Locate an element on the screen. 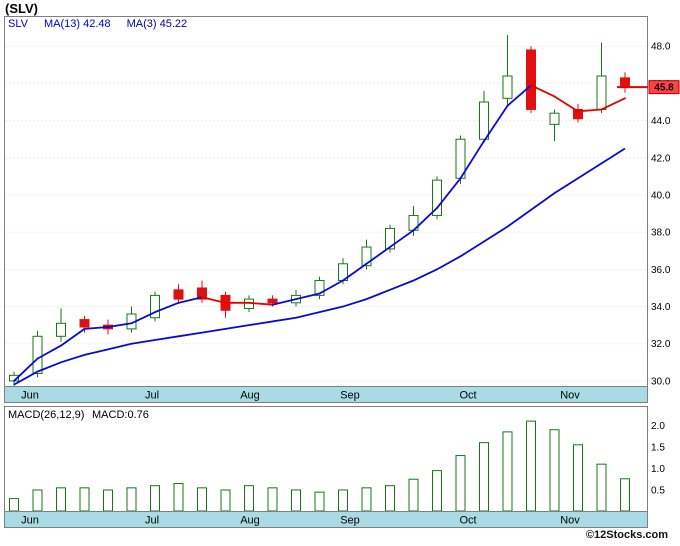 This screenshot has width=680, height=546. page-title: (SLV) is located at coordinates (21, 8).